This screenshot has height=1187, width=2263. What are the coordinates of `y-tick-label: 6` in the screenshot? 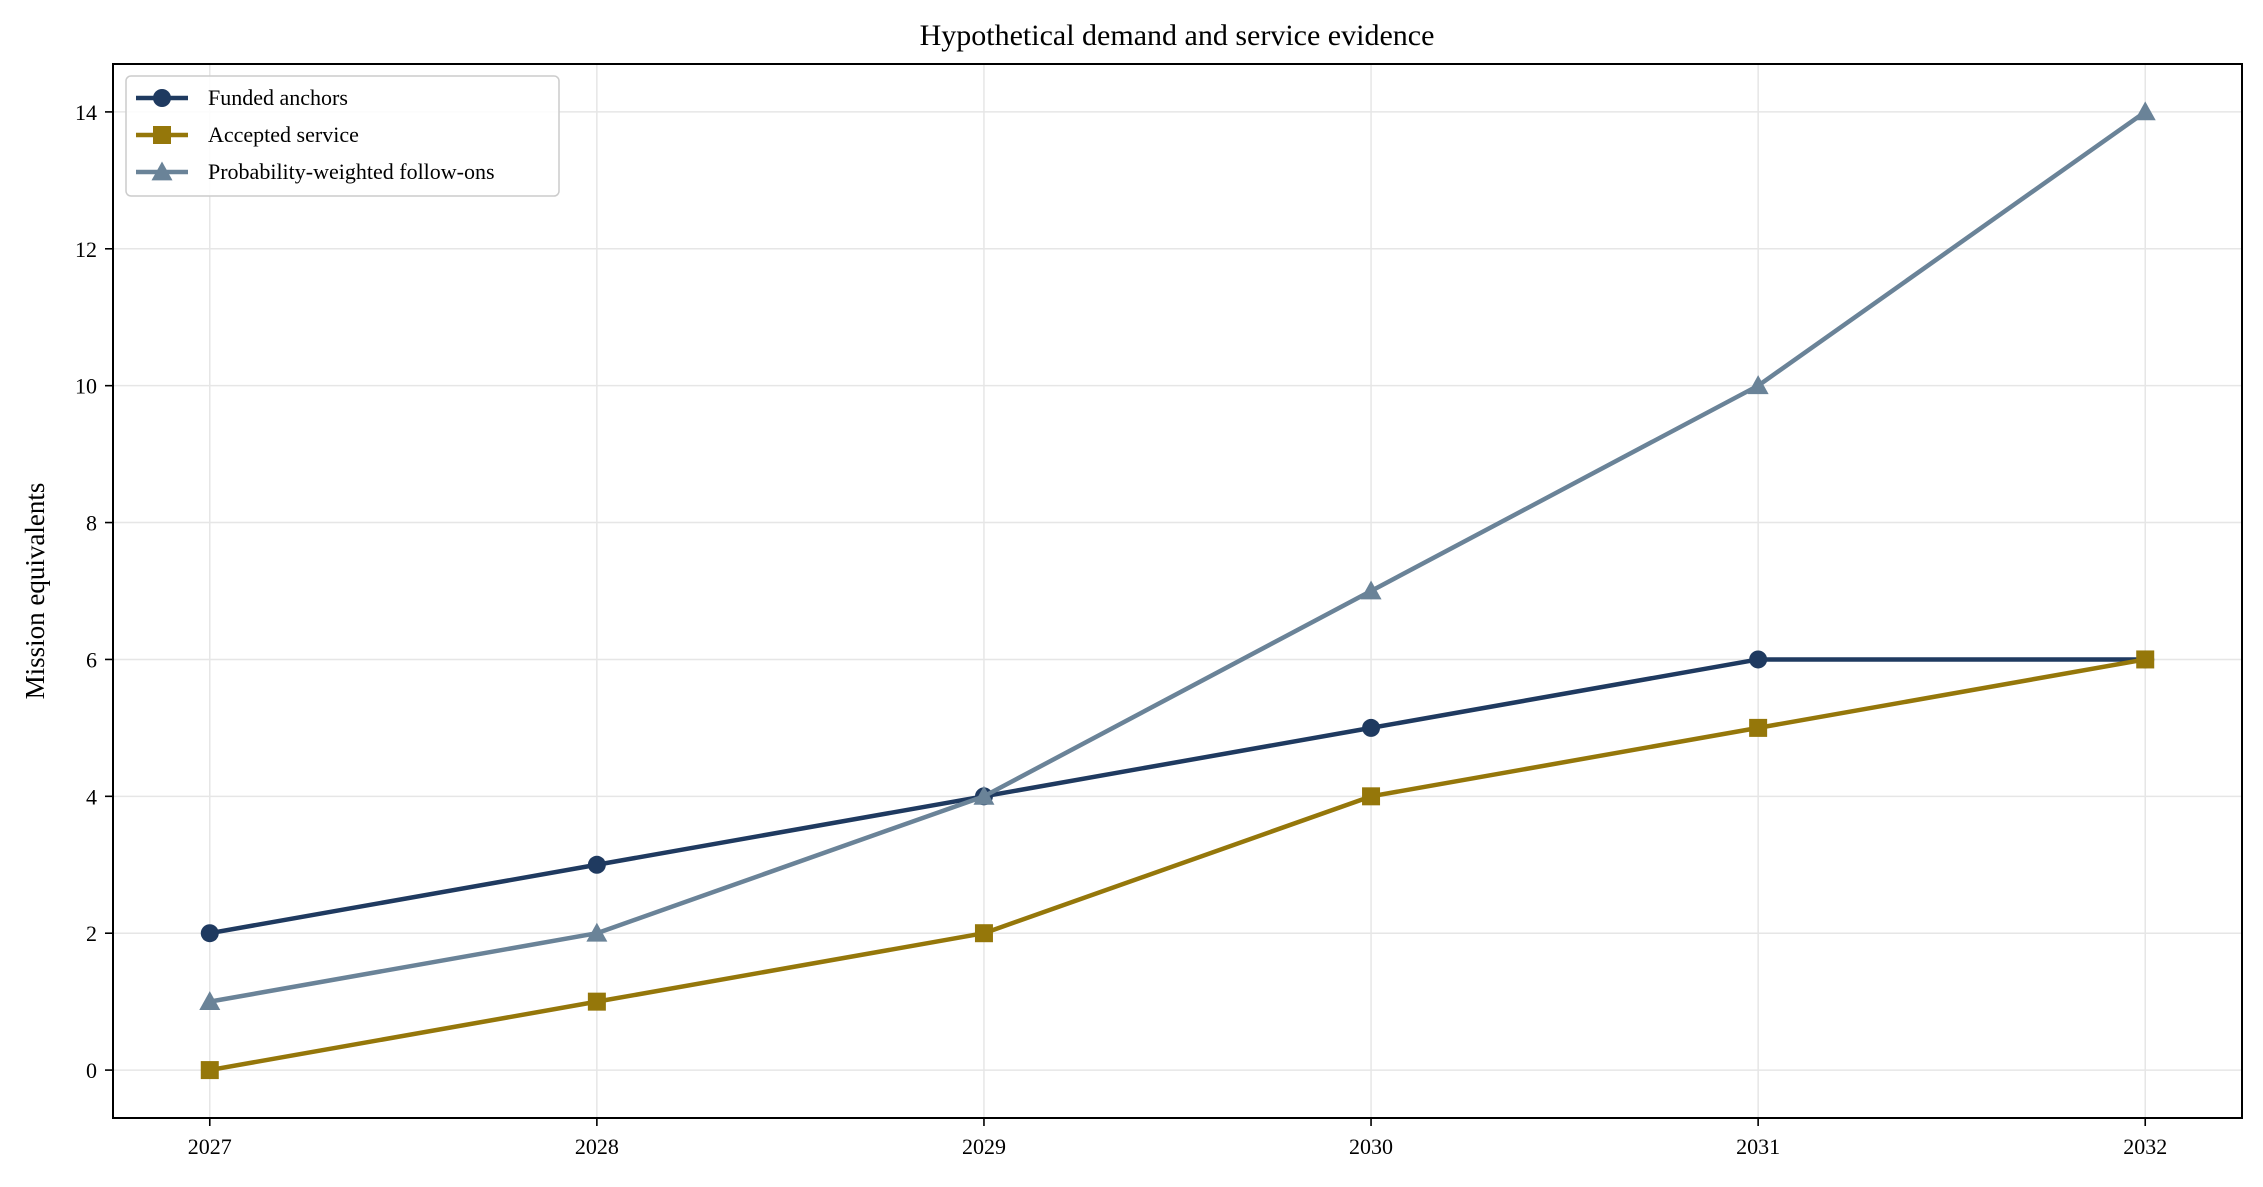 It's located at (91, 659).